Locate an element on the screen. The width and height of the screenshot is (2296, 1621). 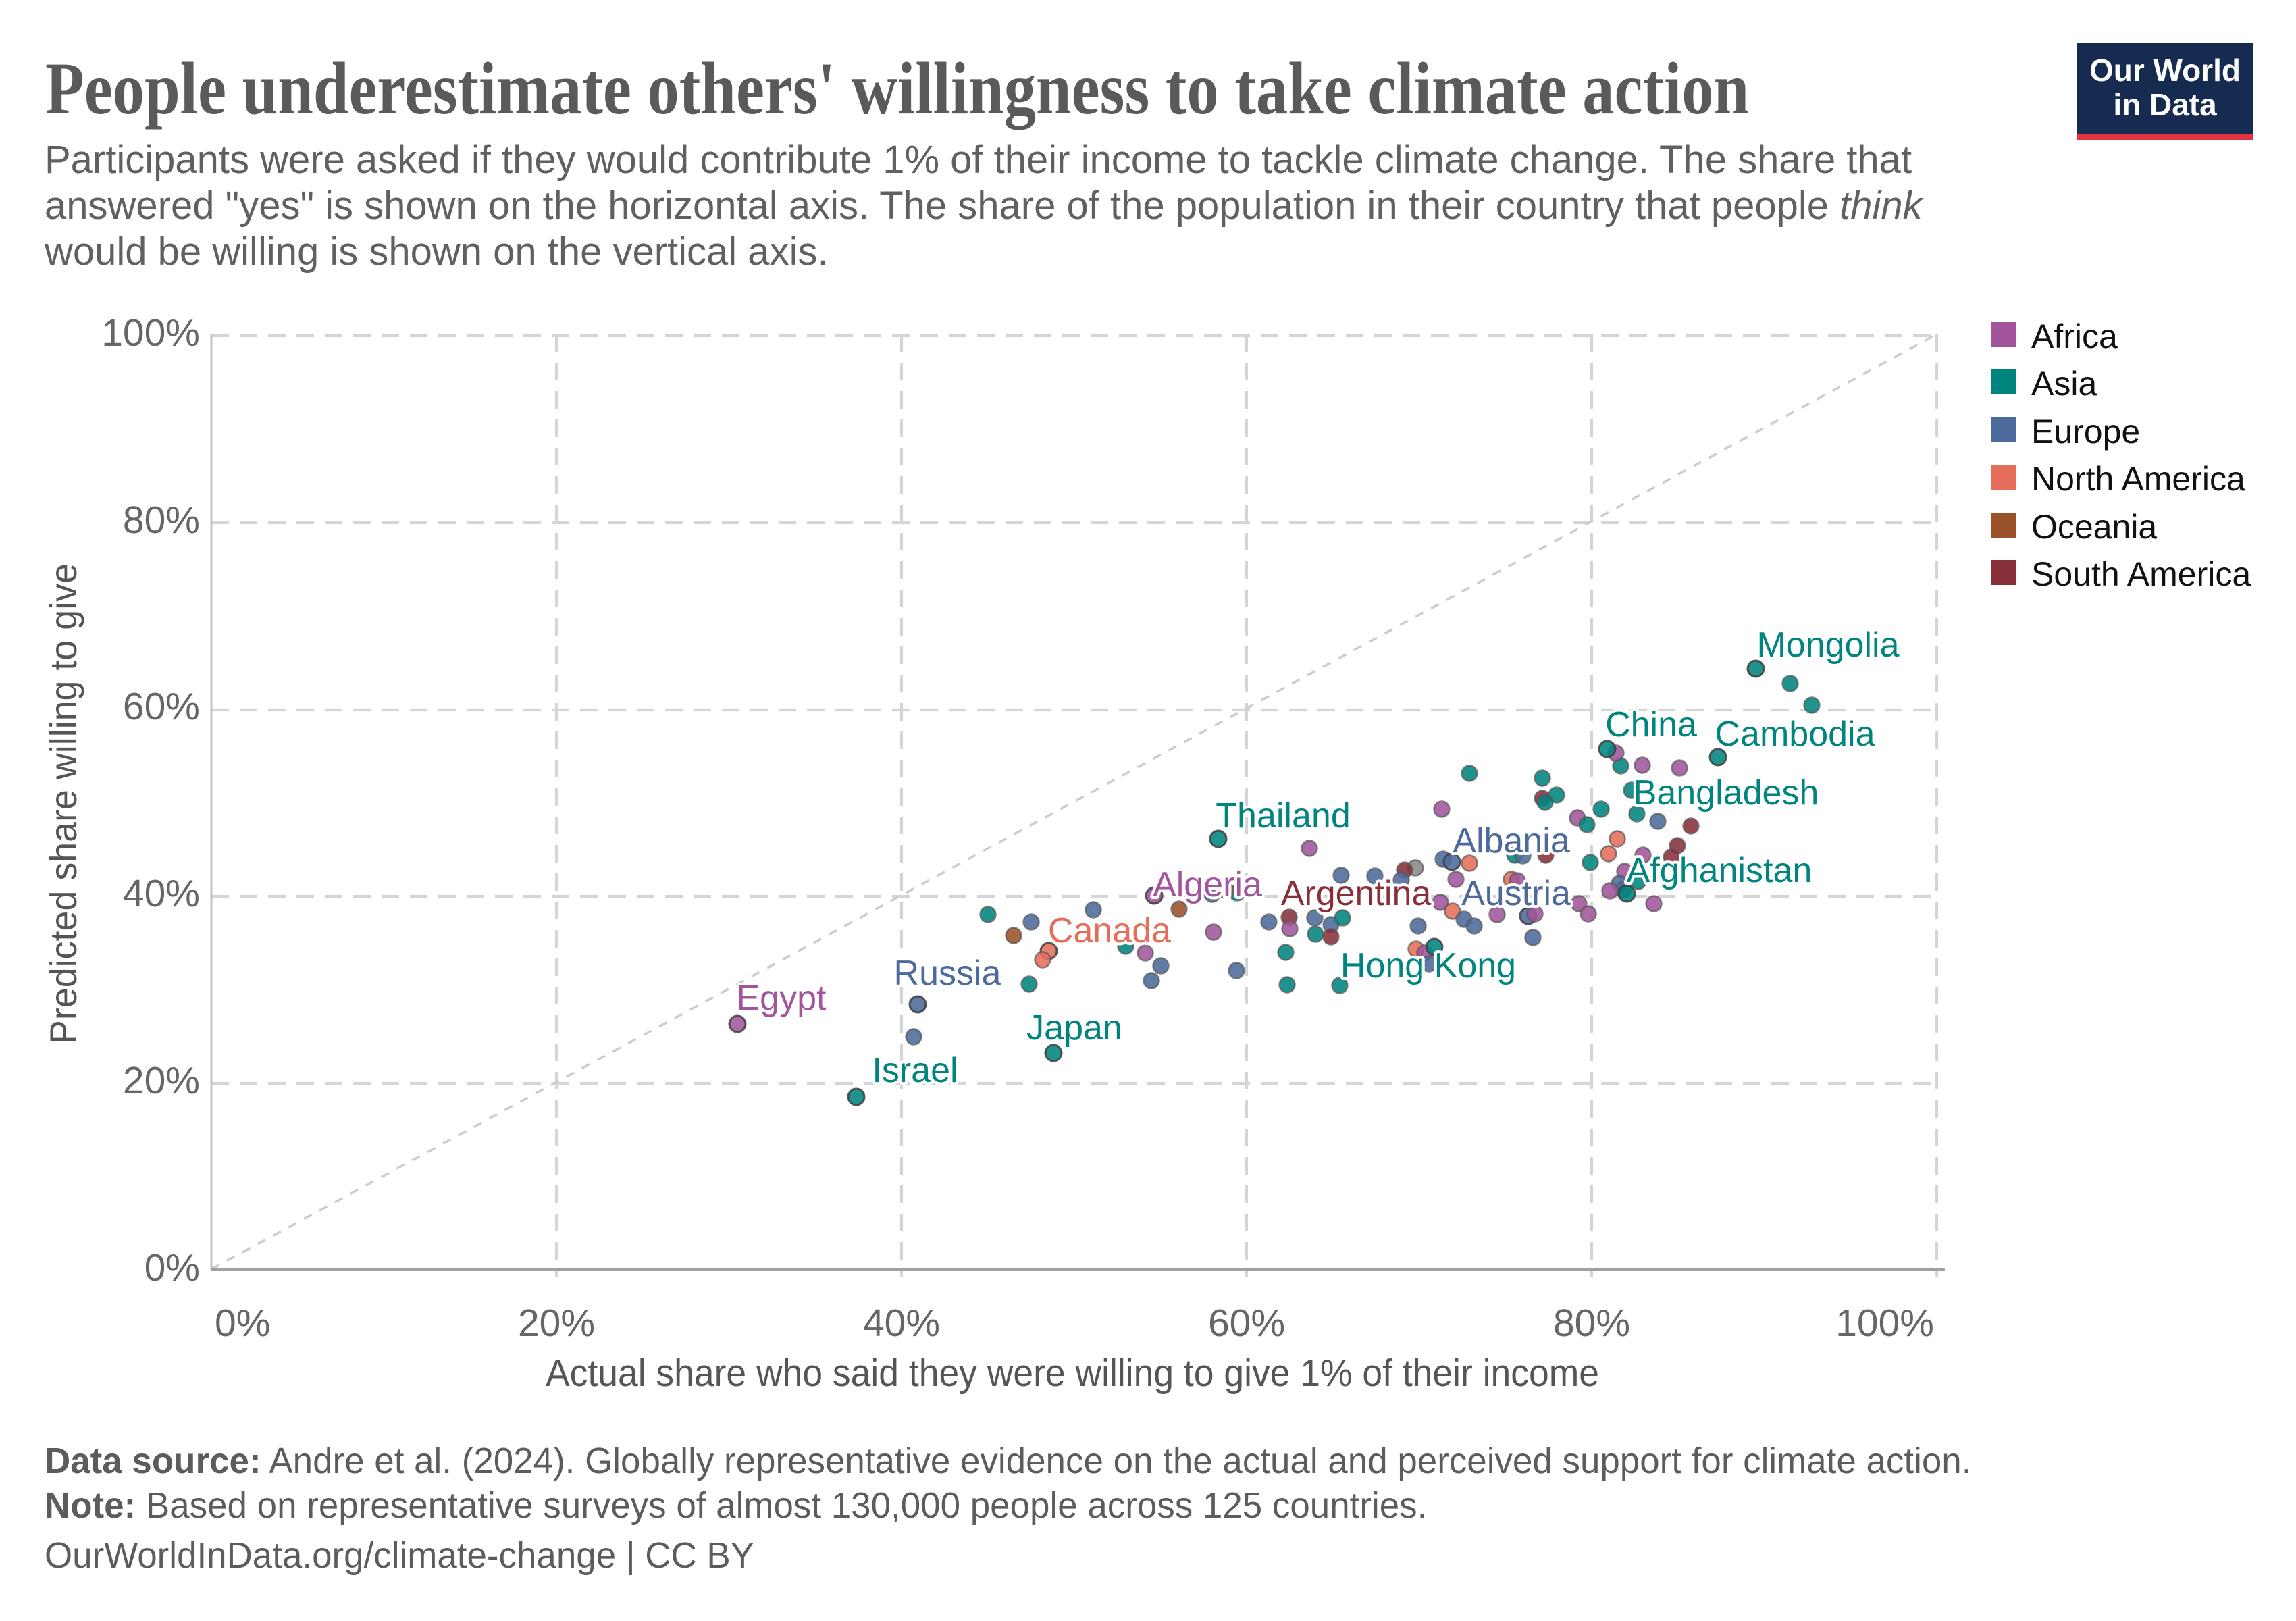
svg-text: Israel is located at coordinates (915, 1070).